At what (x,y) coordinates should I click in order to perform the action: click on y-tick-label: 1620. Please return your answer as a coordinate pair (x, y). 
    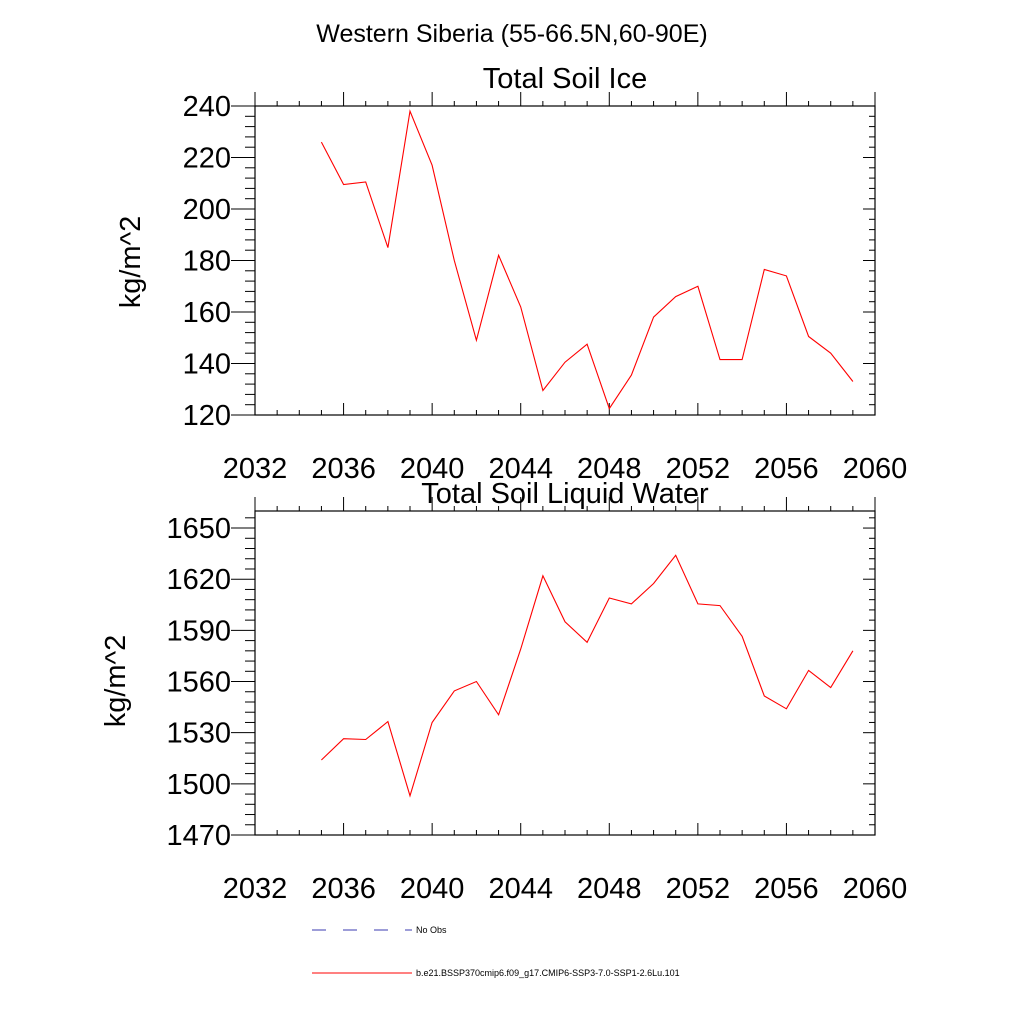
    Looking at the image, I should click on (198, 580).